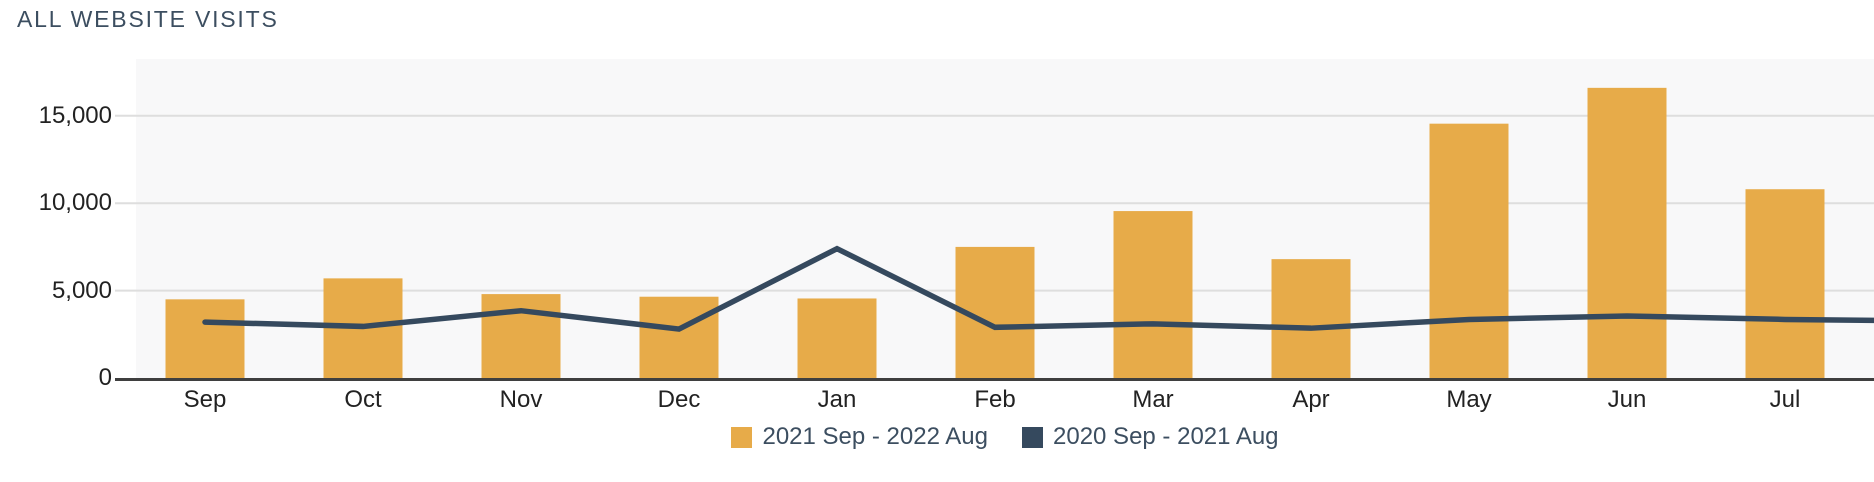 This screenshot has height=482, width=1874. Describe the element at coordinates (1032, 437) in the screenshot. I see `legend-swatch-line-series` at that location.